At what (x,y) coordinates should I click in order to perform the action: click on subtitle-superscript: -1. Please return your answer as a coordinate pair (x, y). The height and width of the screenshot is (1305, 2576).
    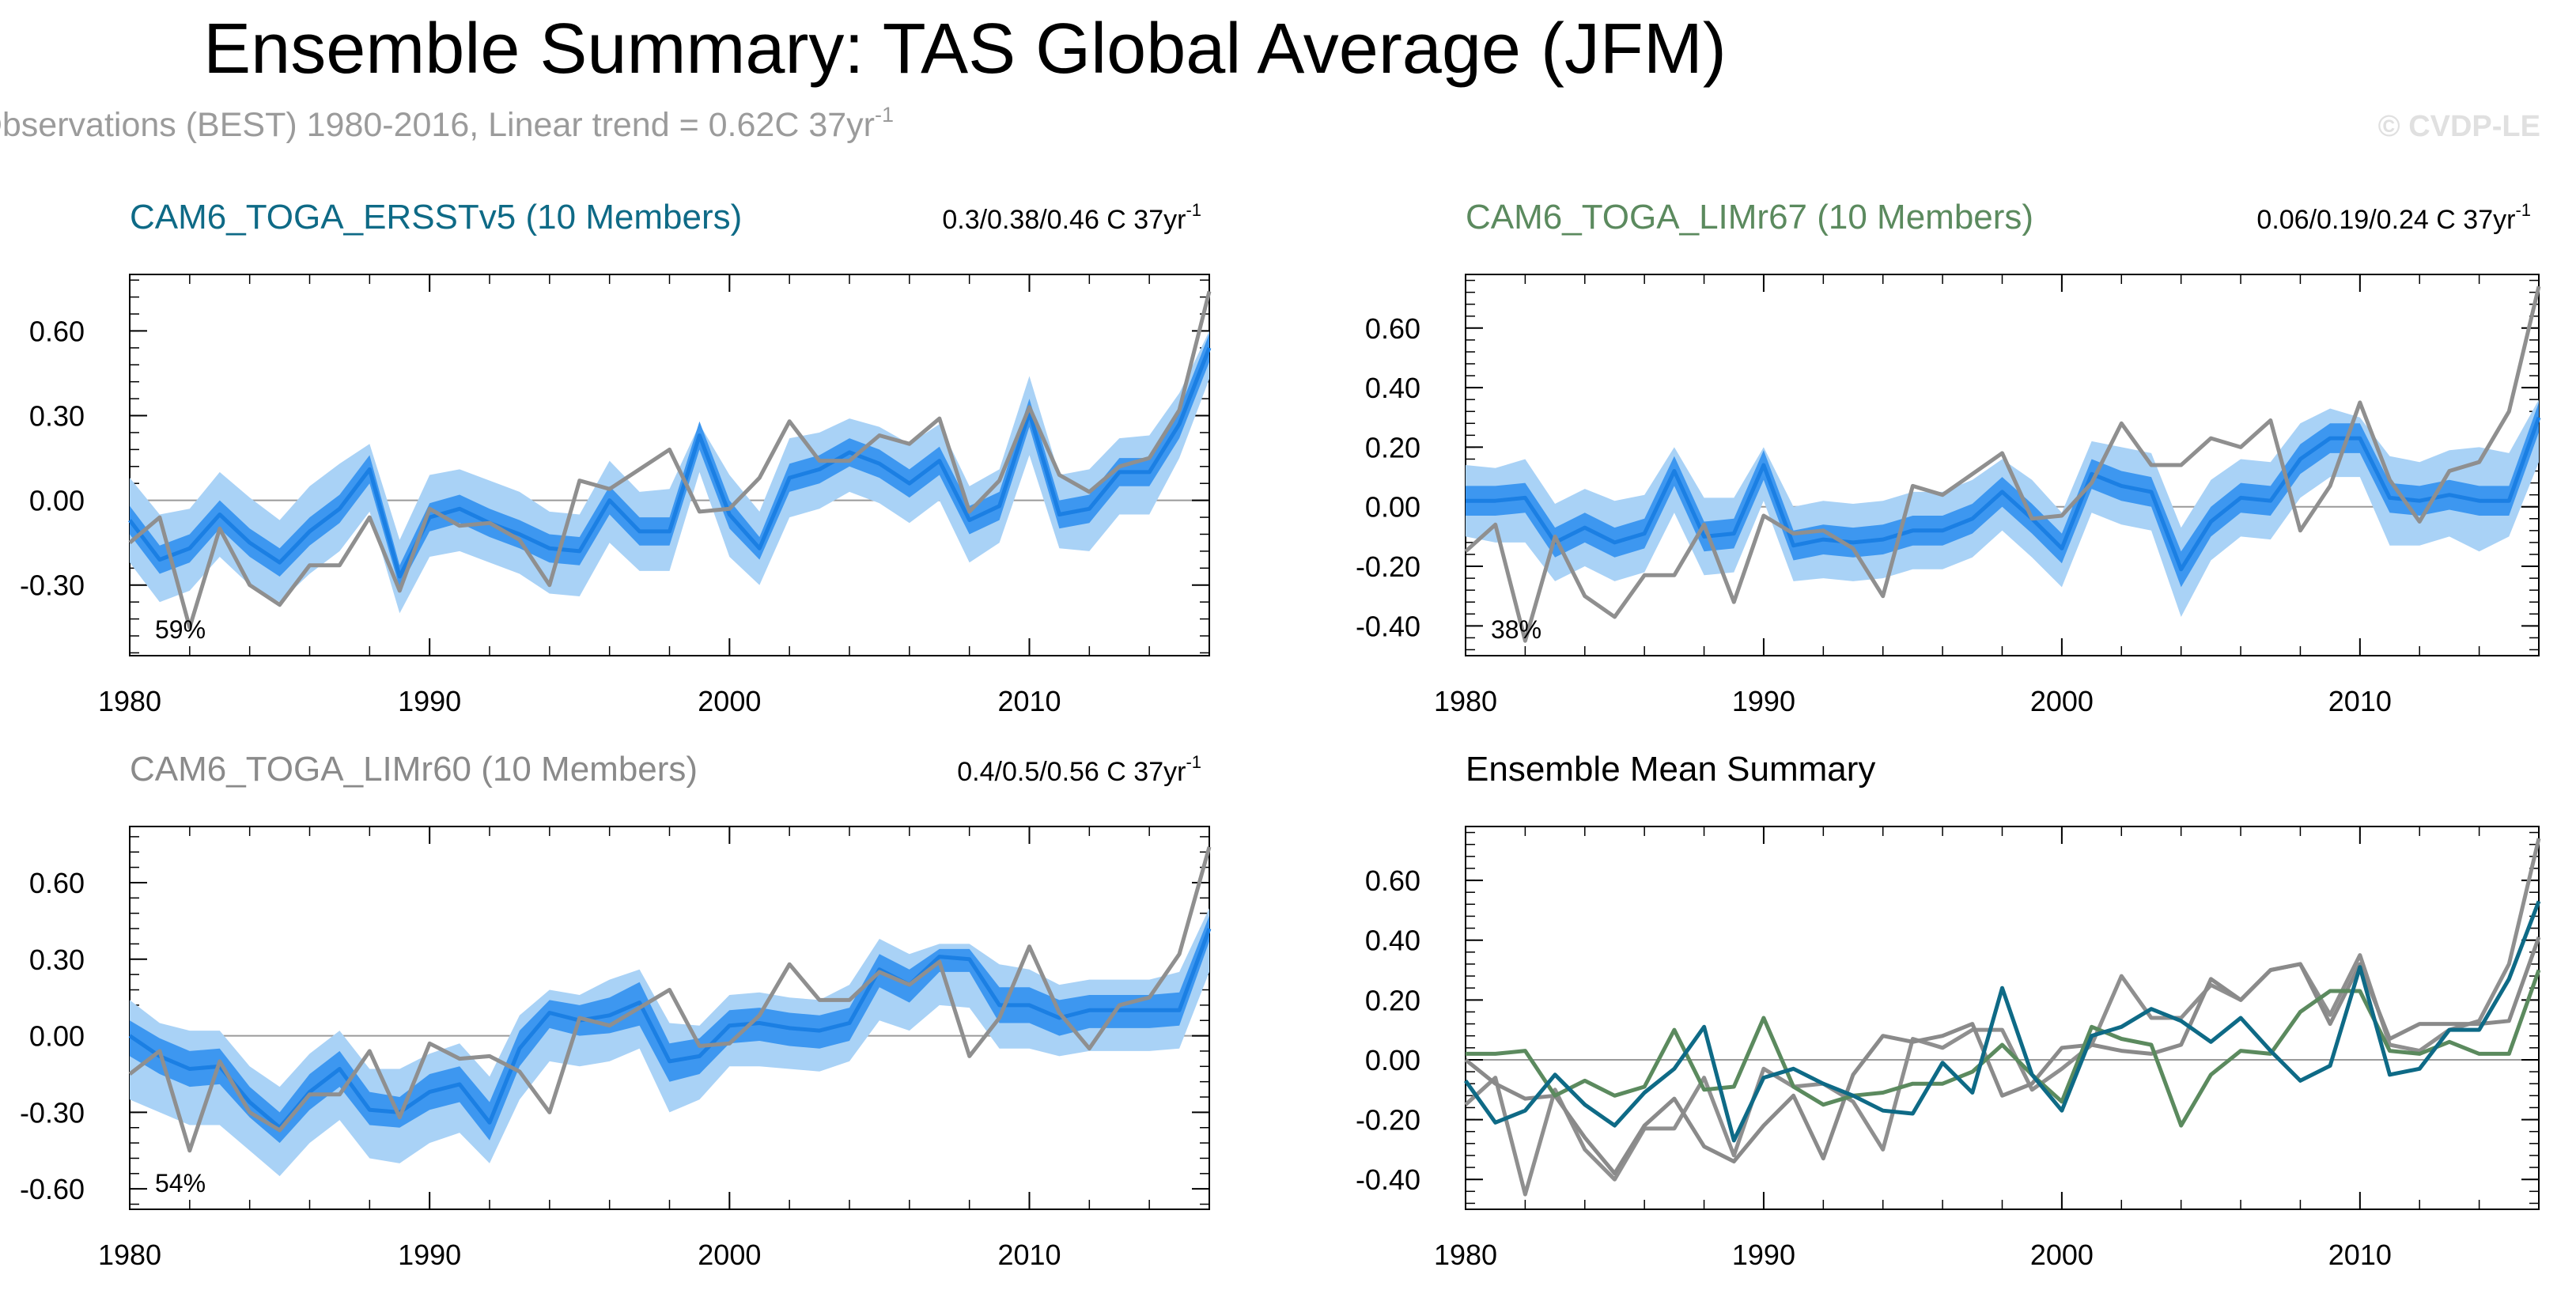
    Looking at the image, I should click on (885, 115).